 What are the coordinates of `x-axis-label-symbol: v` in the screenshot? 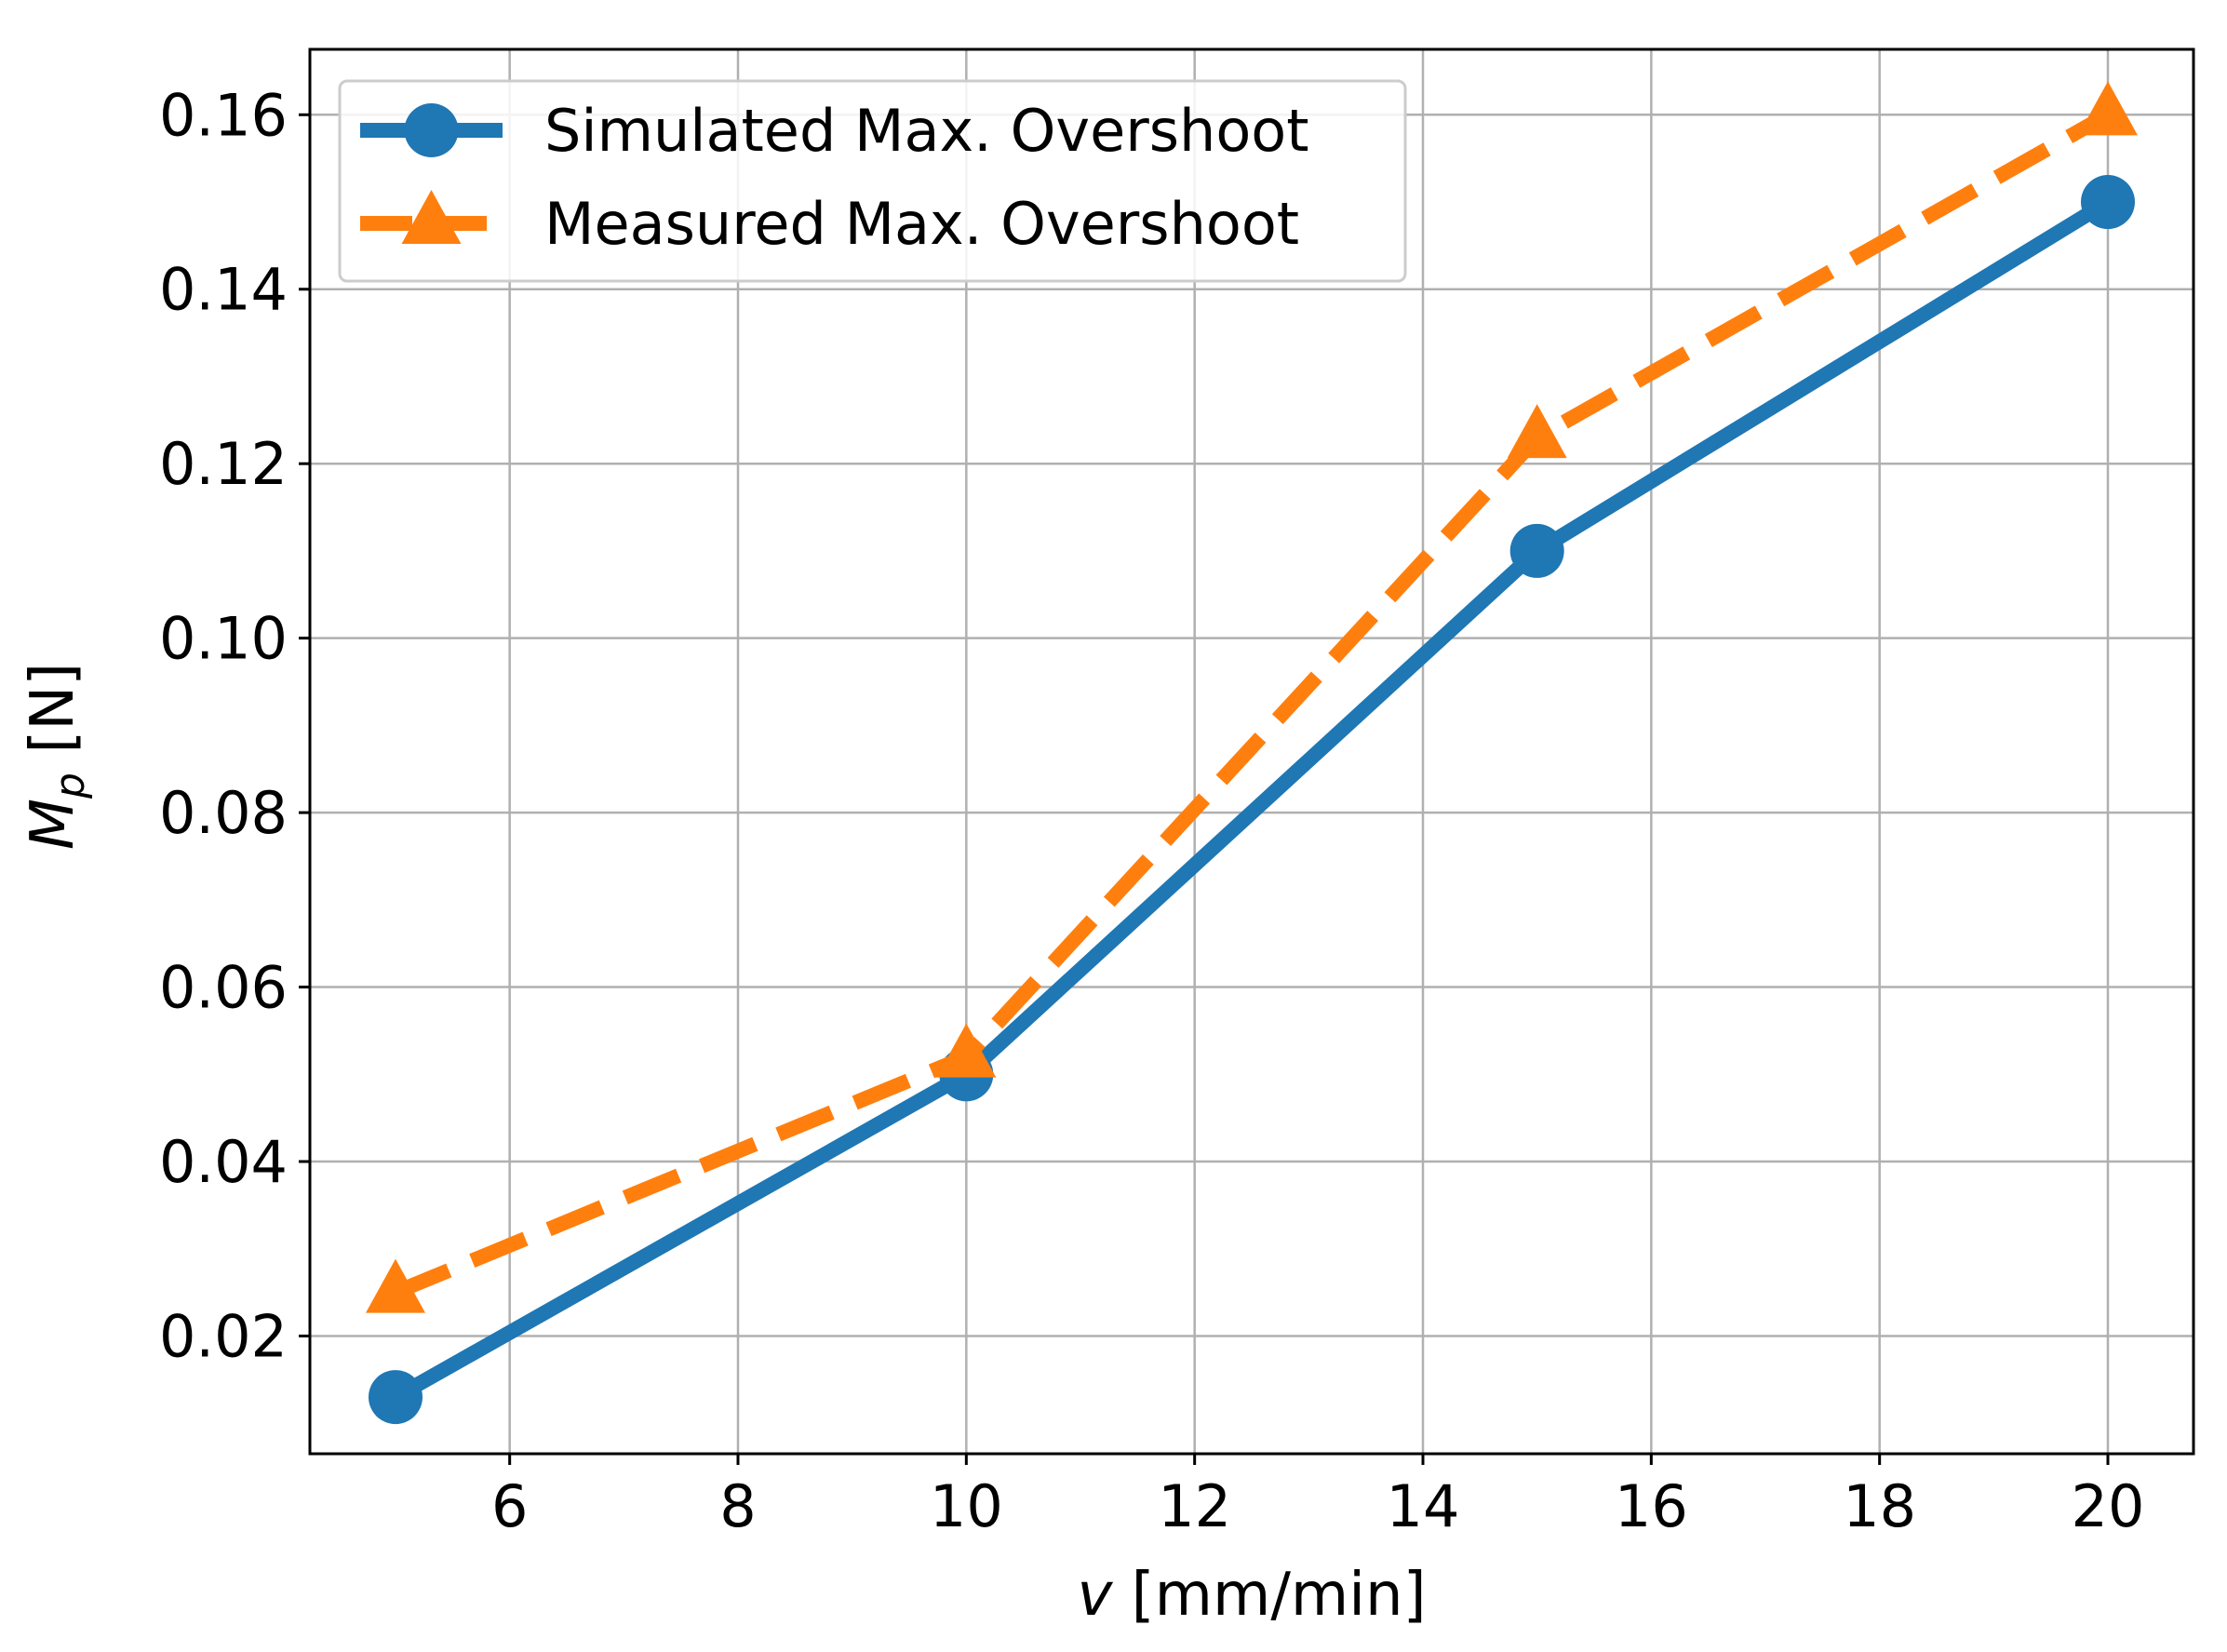 It's located at (1095, 1595).